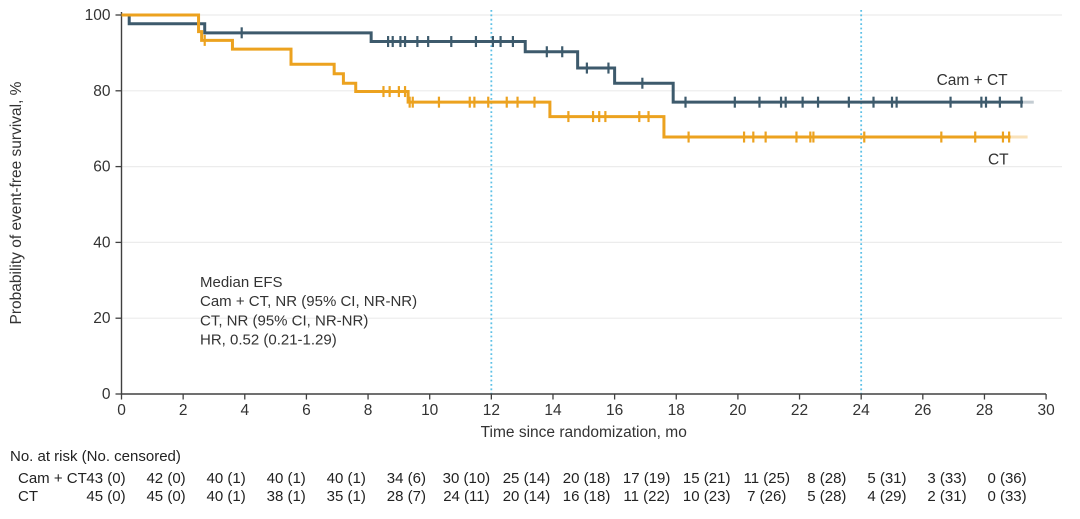  Describe the element at coordinates (268, 340) in the screenshot. I see `annotation-line: HR, 0.52 (0.21-1.29)` at that location.